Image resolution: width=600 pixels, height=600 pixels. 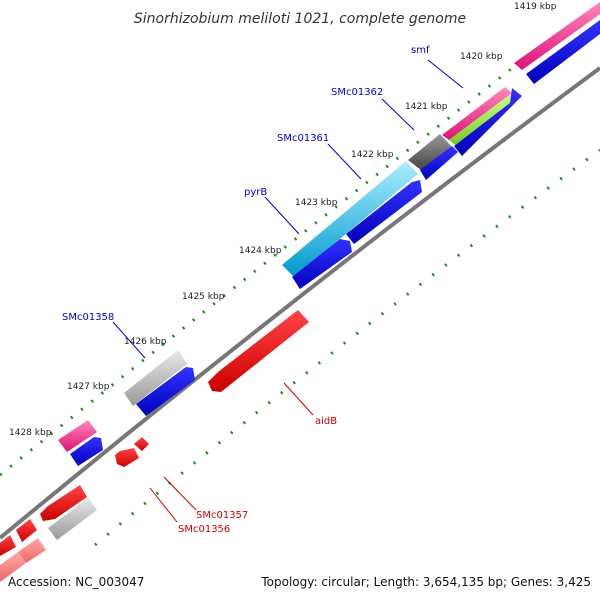 What do you see at coordinates (481, 57) in the screenshot?
I see `tick-label: 1420 kbp` at bounding box center [481, 57].